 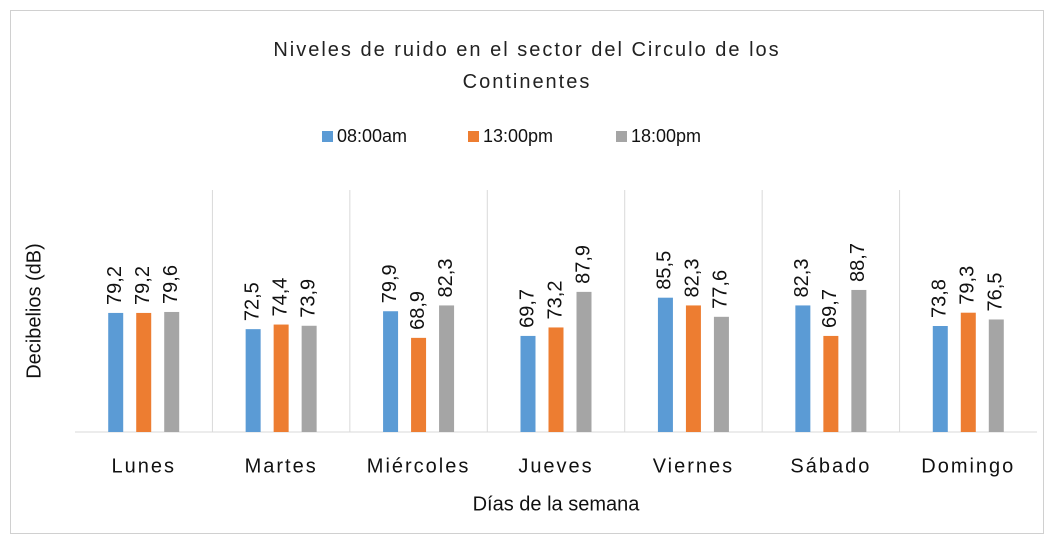 What do you see at coordinates (281, 466) in the screenshot?
I see `x-tick-label: Martes` at bounding box center [281, 466].